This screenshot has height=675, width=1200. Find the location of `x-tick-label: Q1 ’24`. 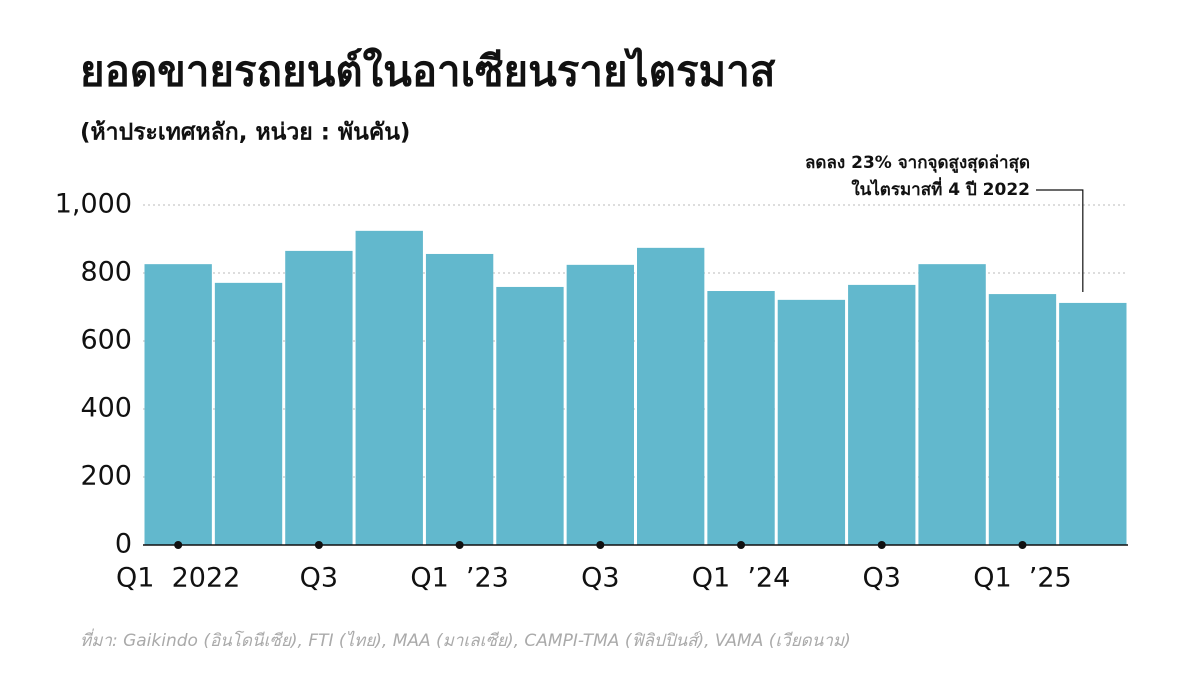

x-tick-label: Q1 ’24 is located at coordinates (741, 578).